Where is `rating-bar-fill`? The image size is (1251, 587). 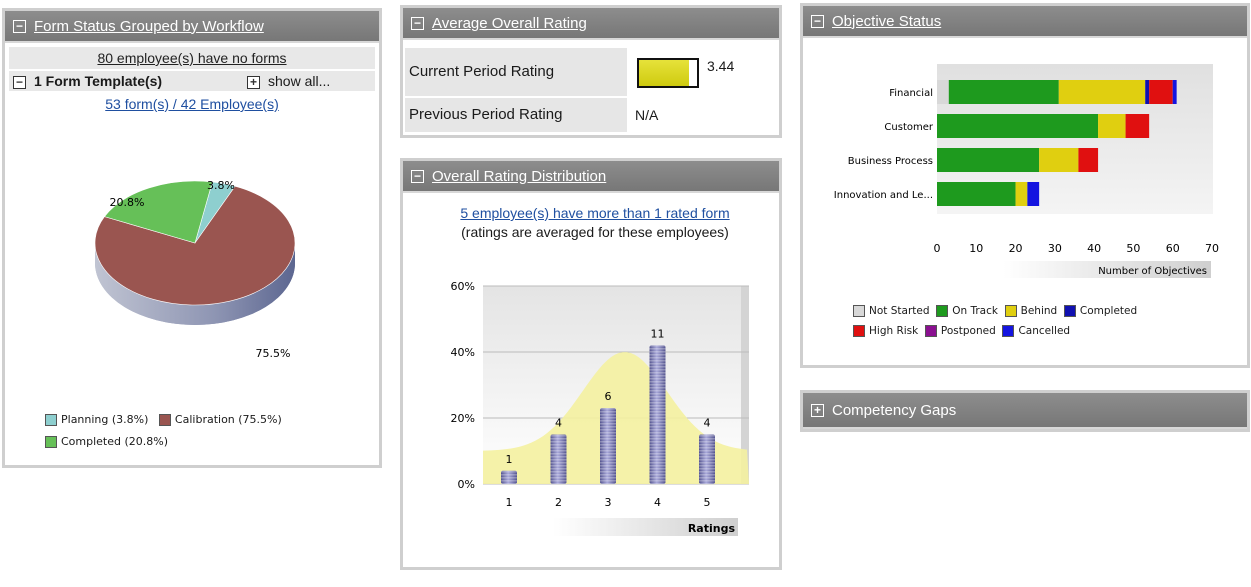 rating-bar-fill is located at coordinates (664, 73).